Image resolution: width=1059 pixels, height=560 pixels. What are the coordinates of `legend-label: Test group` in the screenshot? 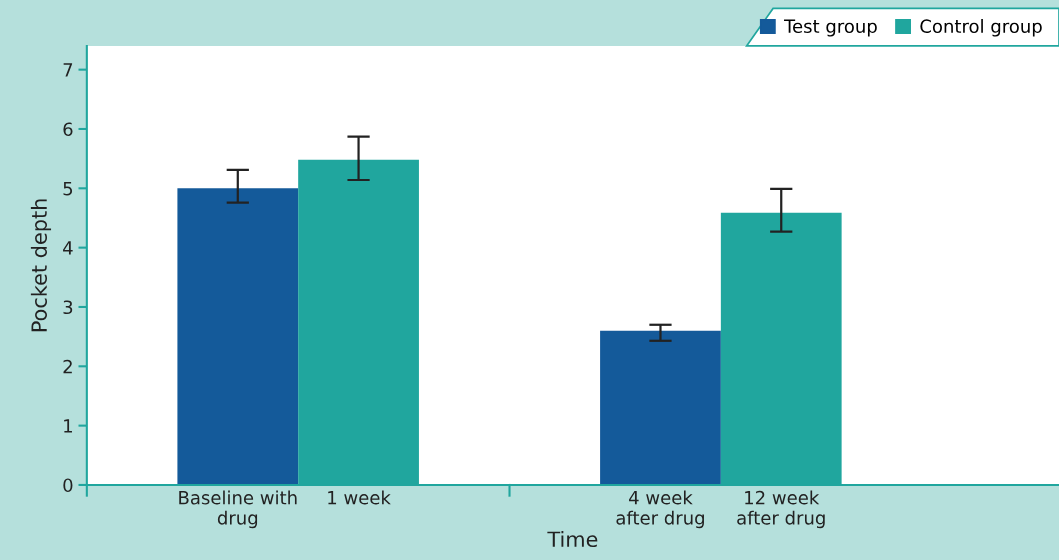 It's located at (830, 28).